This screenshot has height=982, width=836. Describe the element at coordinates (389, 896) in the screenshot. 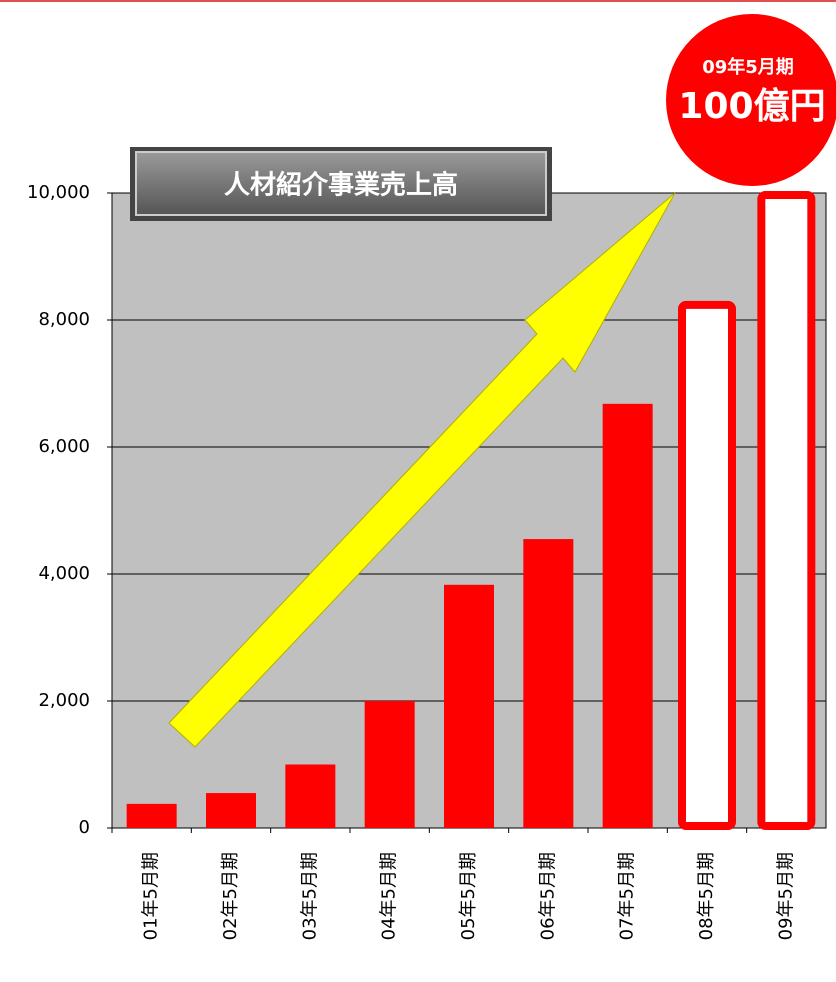

I see `x-tick-label: 04年5月期` at that location.